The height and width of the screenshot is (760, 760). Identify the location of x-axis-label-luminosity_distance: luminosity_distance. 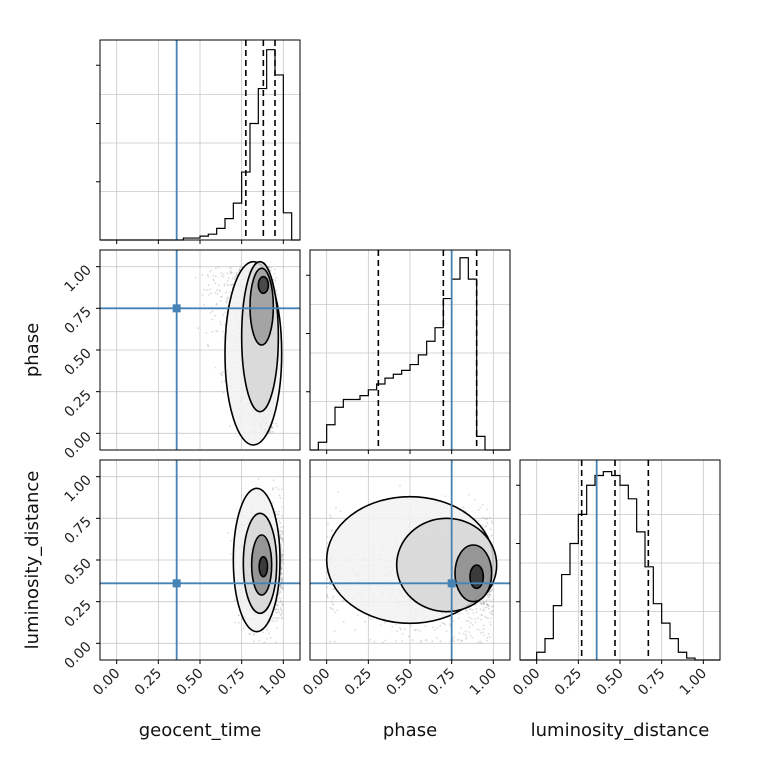
(620, 730).